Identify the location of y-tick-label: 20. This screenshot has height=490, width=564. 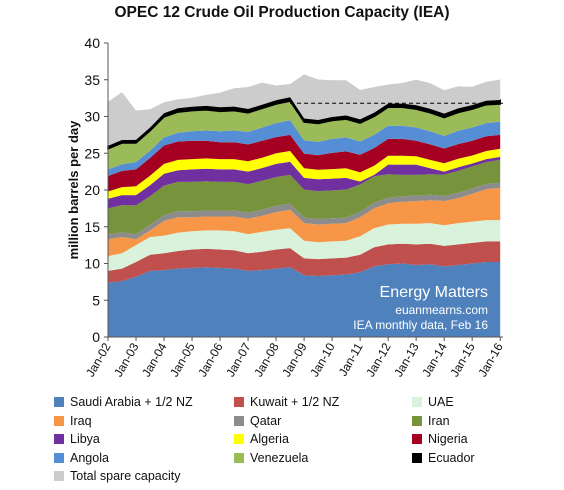
(92, 190).